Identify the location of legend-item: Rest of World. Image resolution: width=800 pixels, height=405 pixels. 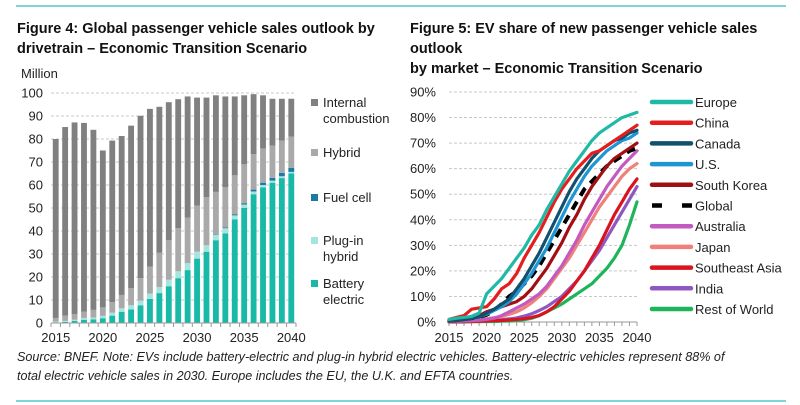
(711, 309).